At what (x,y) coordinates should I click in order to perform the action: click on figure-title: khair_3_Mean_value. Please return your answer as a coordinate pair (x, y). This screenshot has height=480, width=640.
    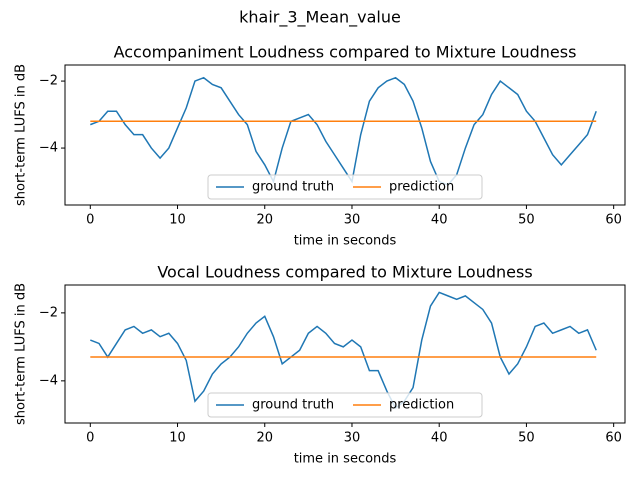
    Looking at the image, I should click on (320, 18).